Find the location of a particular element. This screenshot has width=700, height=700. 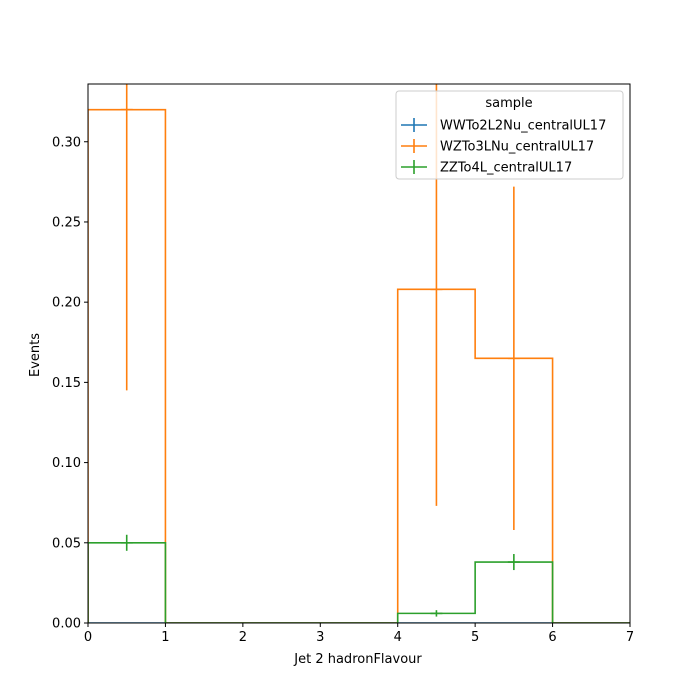

legend-entry: WZTo3LNu_centralUL17 is located at coordinates (497, 147).